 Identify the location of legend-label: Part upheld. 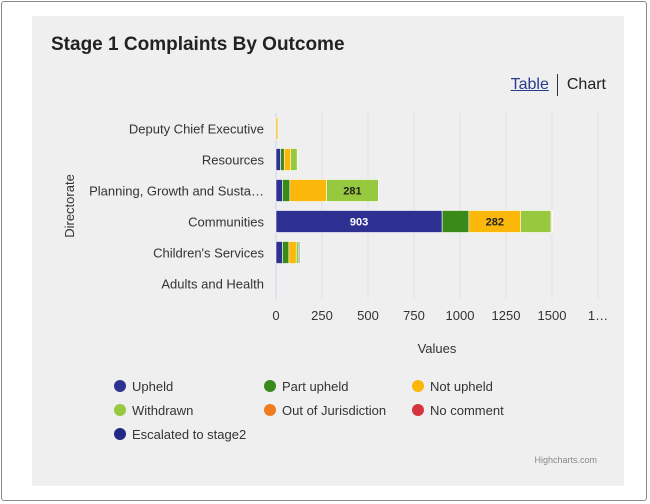
(315, 386).